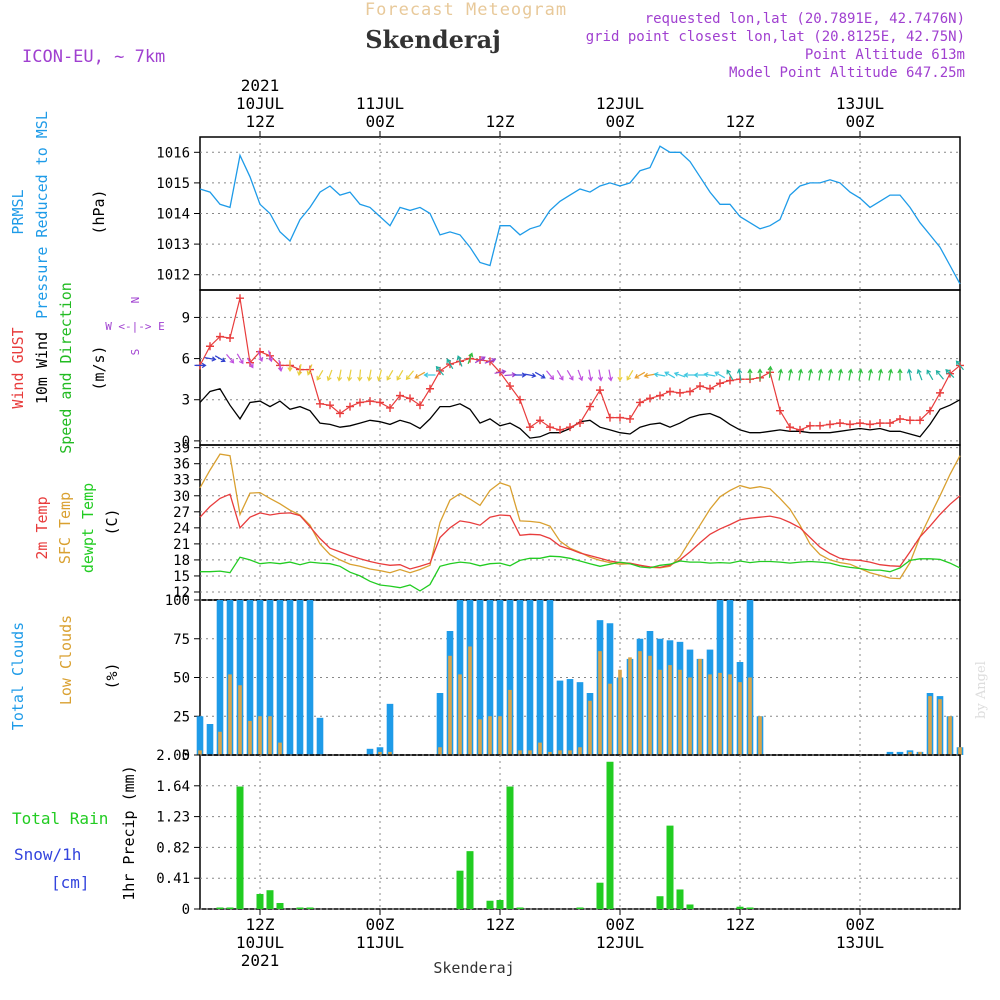 This screenshot has width=1000, height=1000. Describe the element at coordinates (580, 413) in the screenshot. I see `wind-line` at that location.